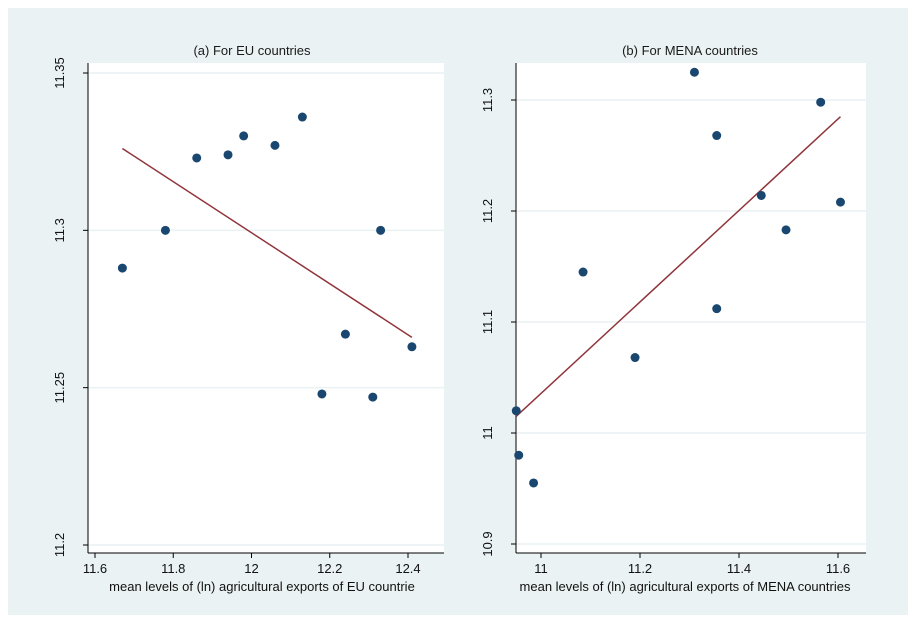  I want to click on x-tick-label: 12, so click(251, 568).